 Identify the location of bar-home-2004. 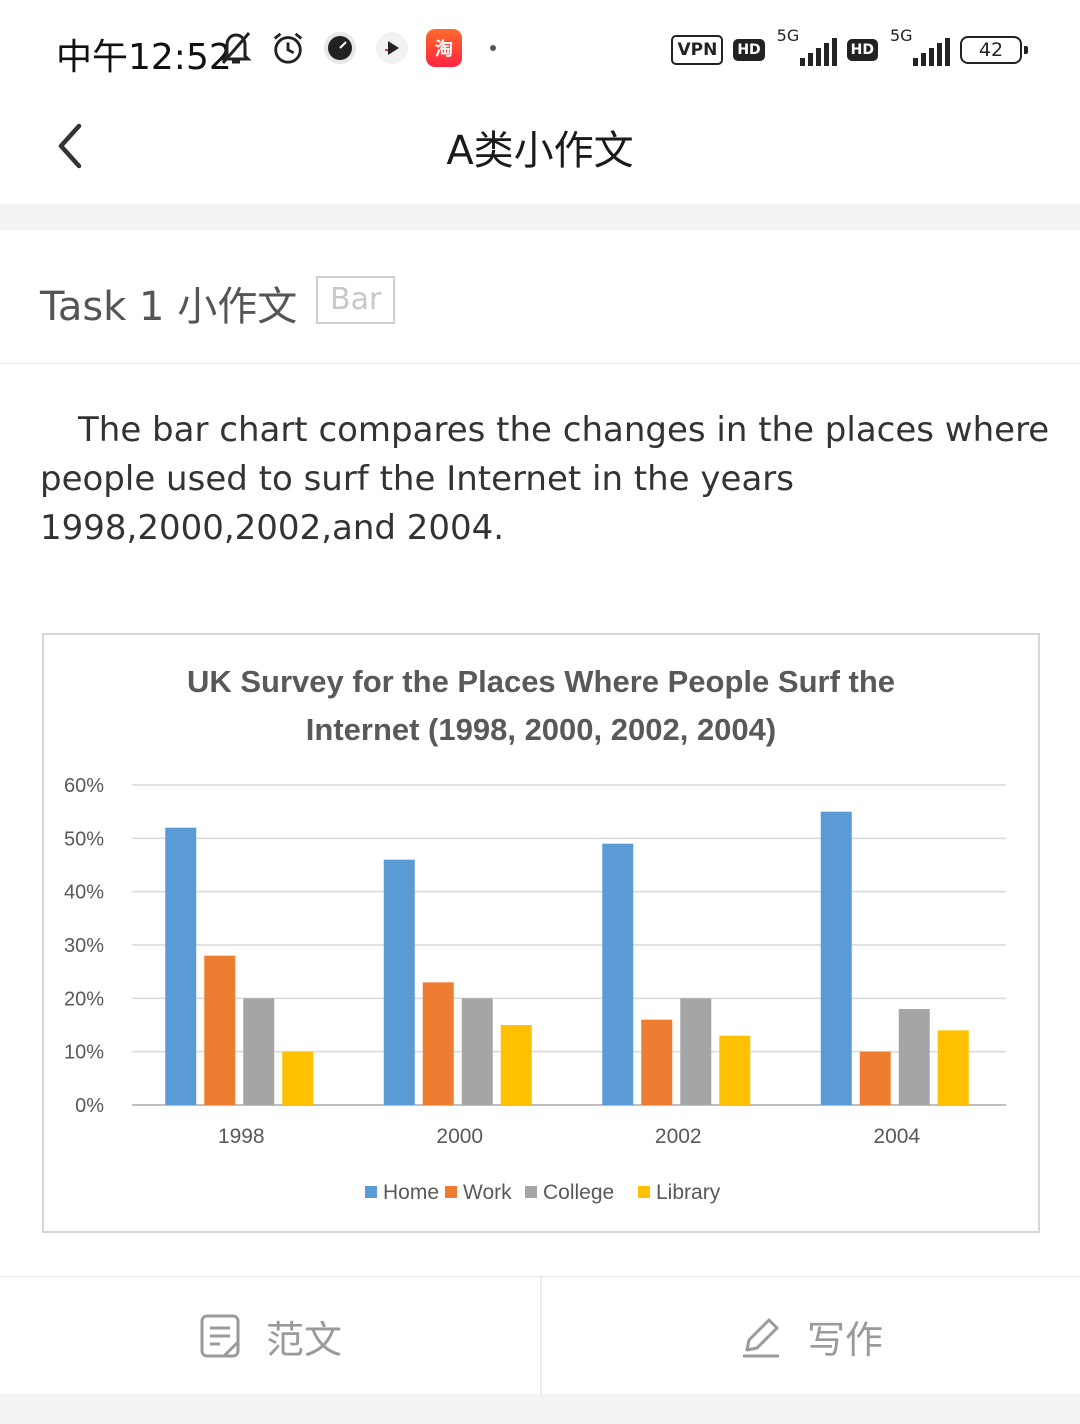
(836, 958).